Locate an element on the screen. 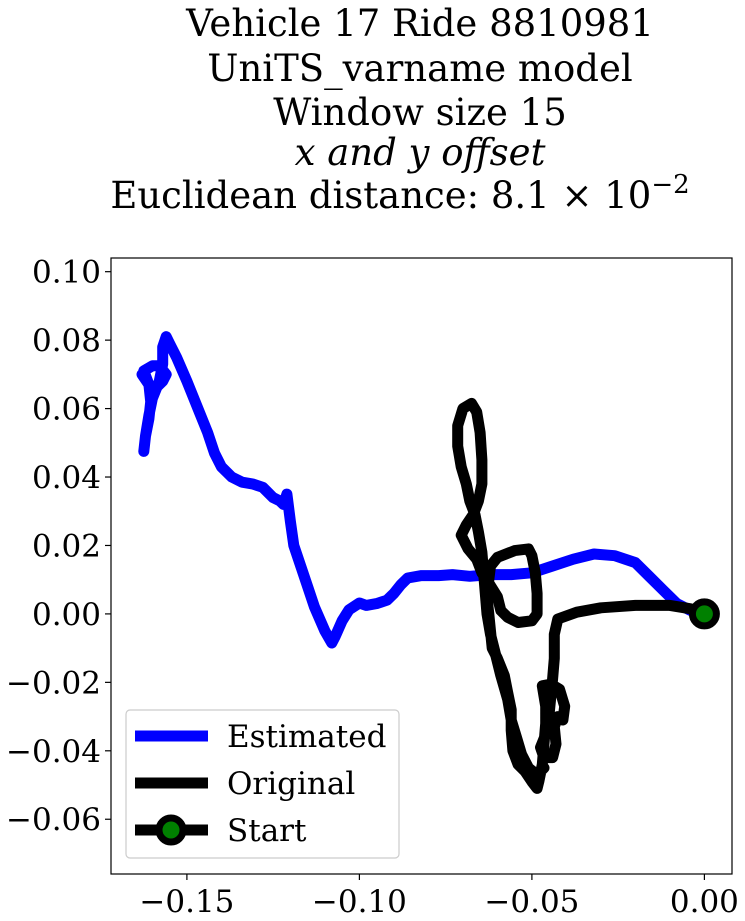 Image resolution: width=745 pixels, height=921 pixels. y-tick-label: 0.06 is located at coordinates (66, 410).